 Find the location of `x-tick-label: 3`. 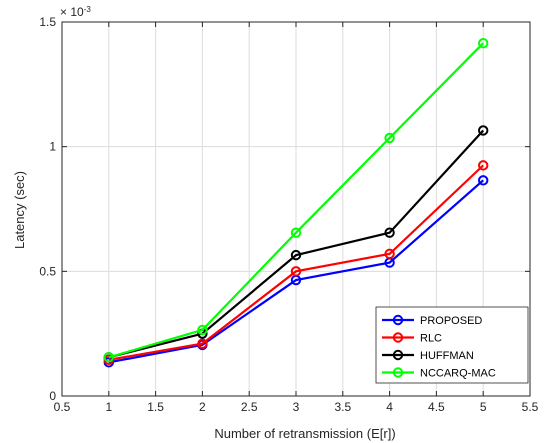

x-tick-label: 3 is located at coordinates (296, 407).